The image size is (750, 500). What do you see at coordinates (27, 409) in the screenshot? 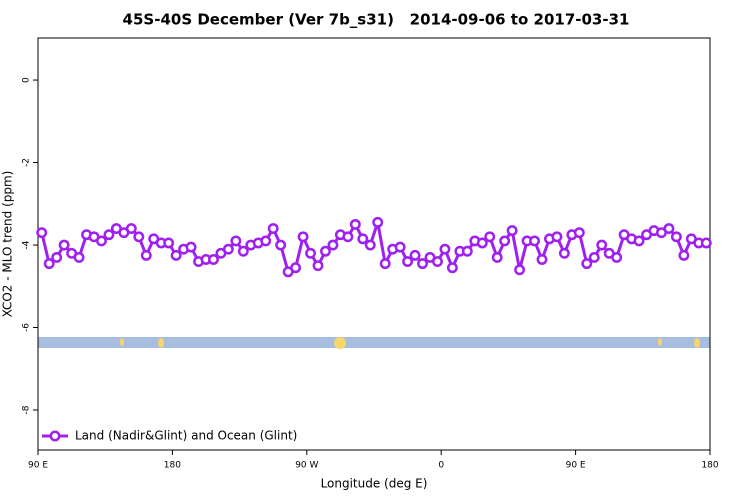
I see `y-tick-label: -8` at bounding box center [27, 409].